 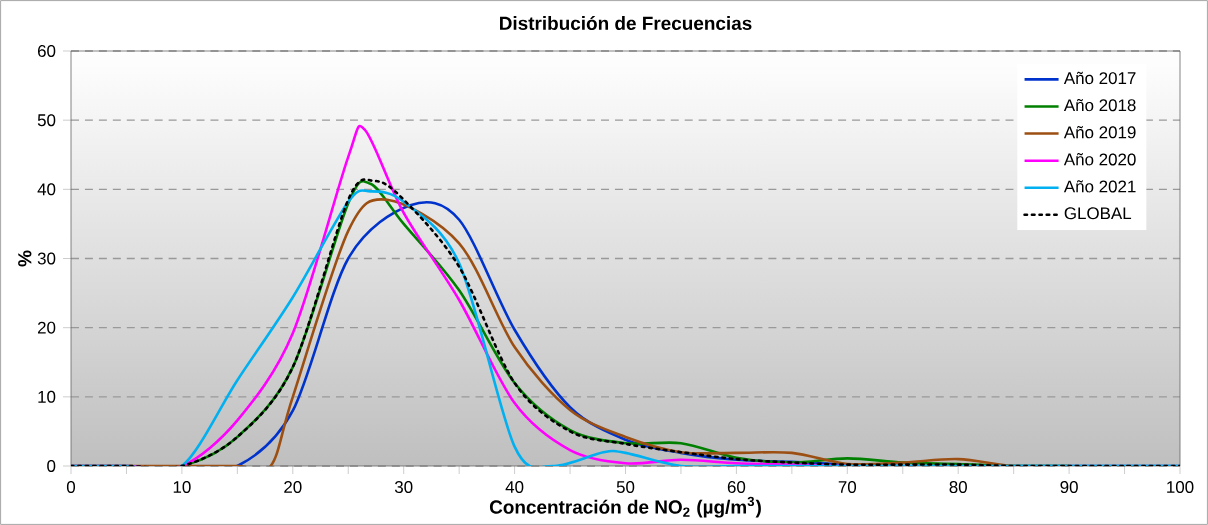 What do you see at coordinates (958, 487) in the screenshot?
I see `x-tick-label: 80` at bounding box center [958, 487].